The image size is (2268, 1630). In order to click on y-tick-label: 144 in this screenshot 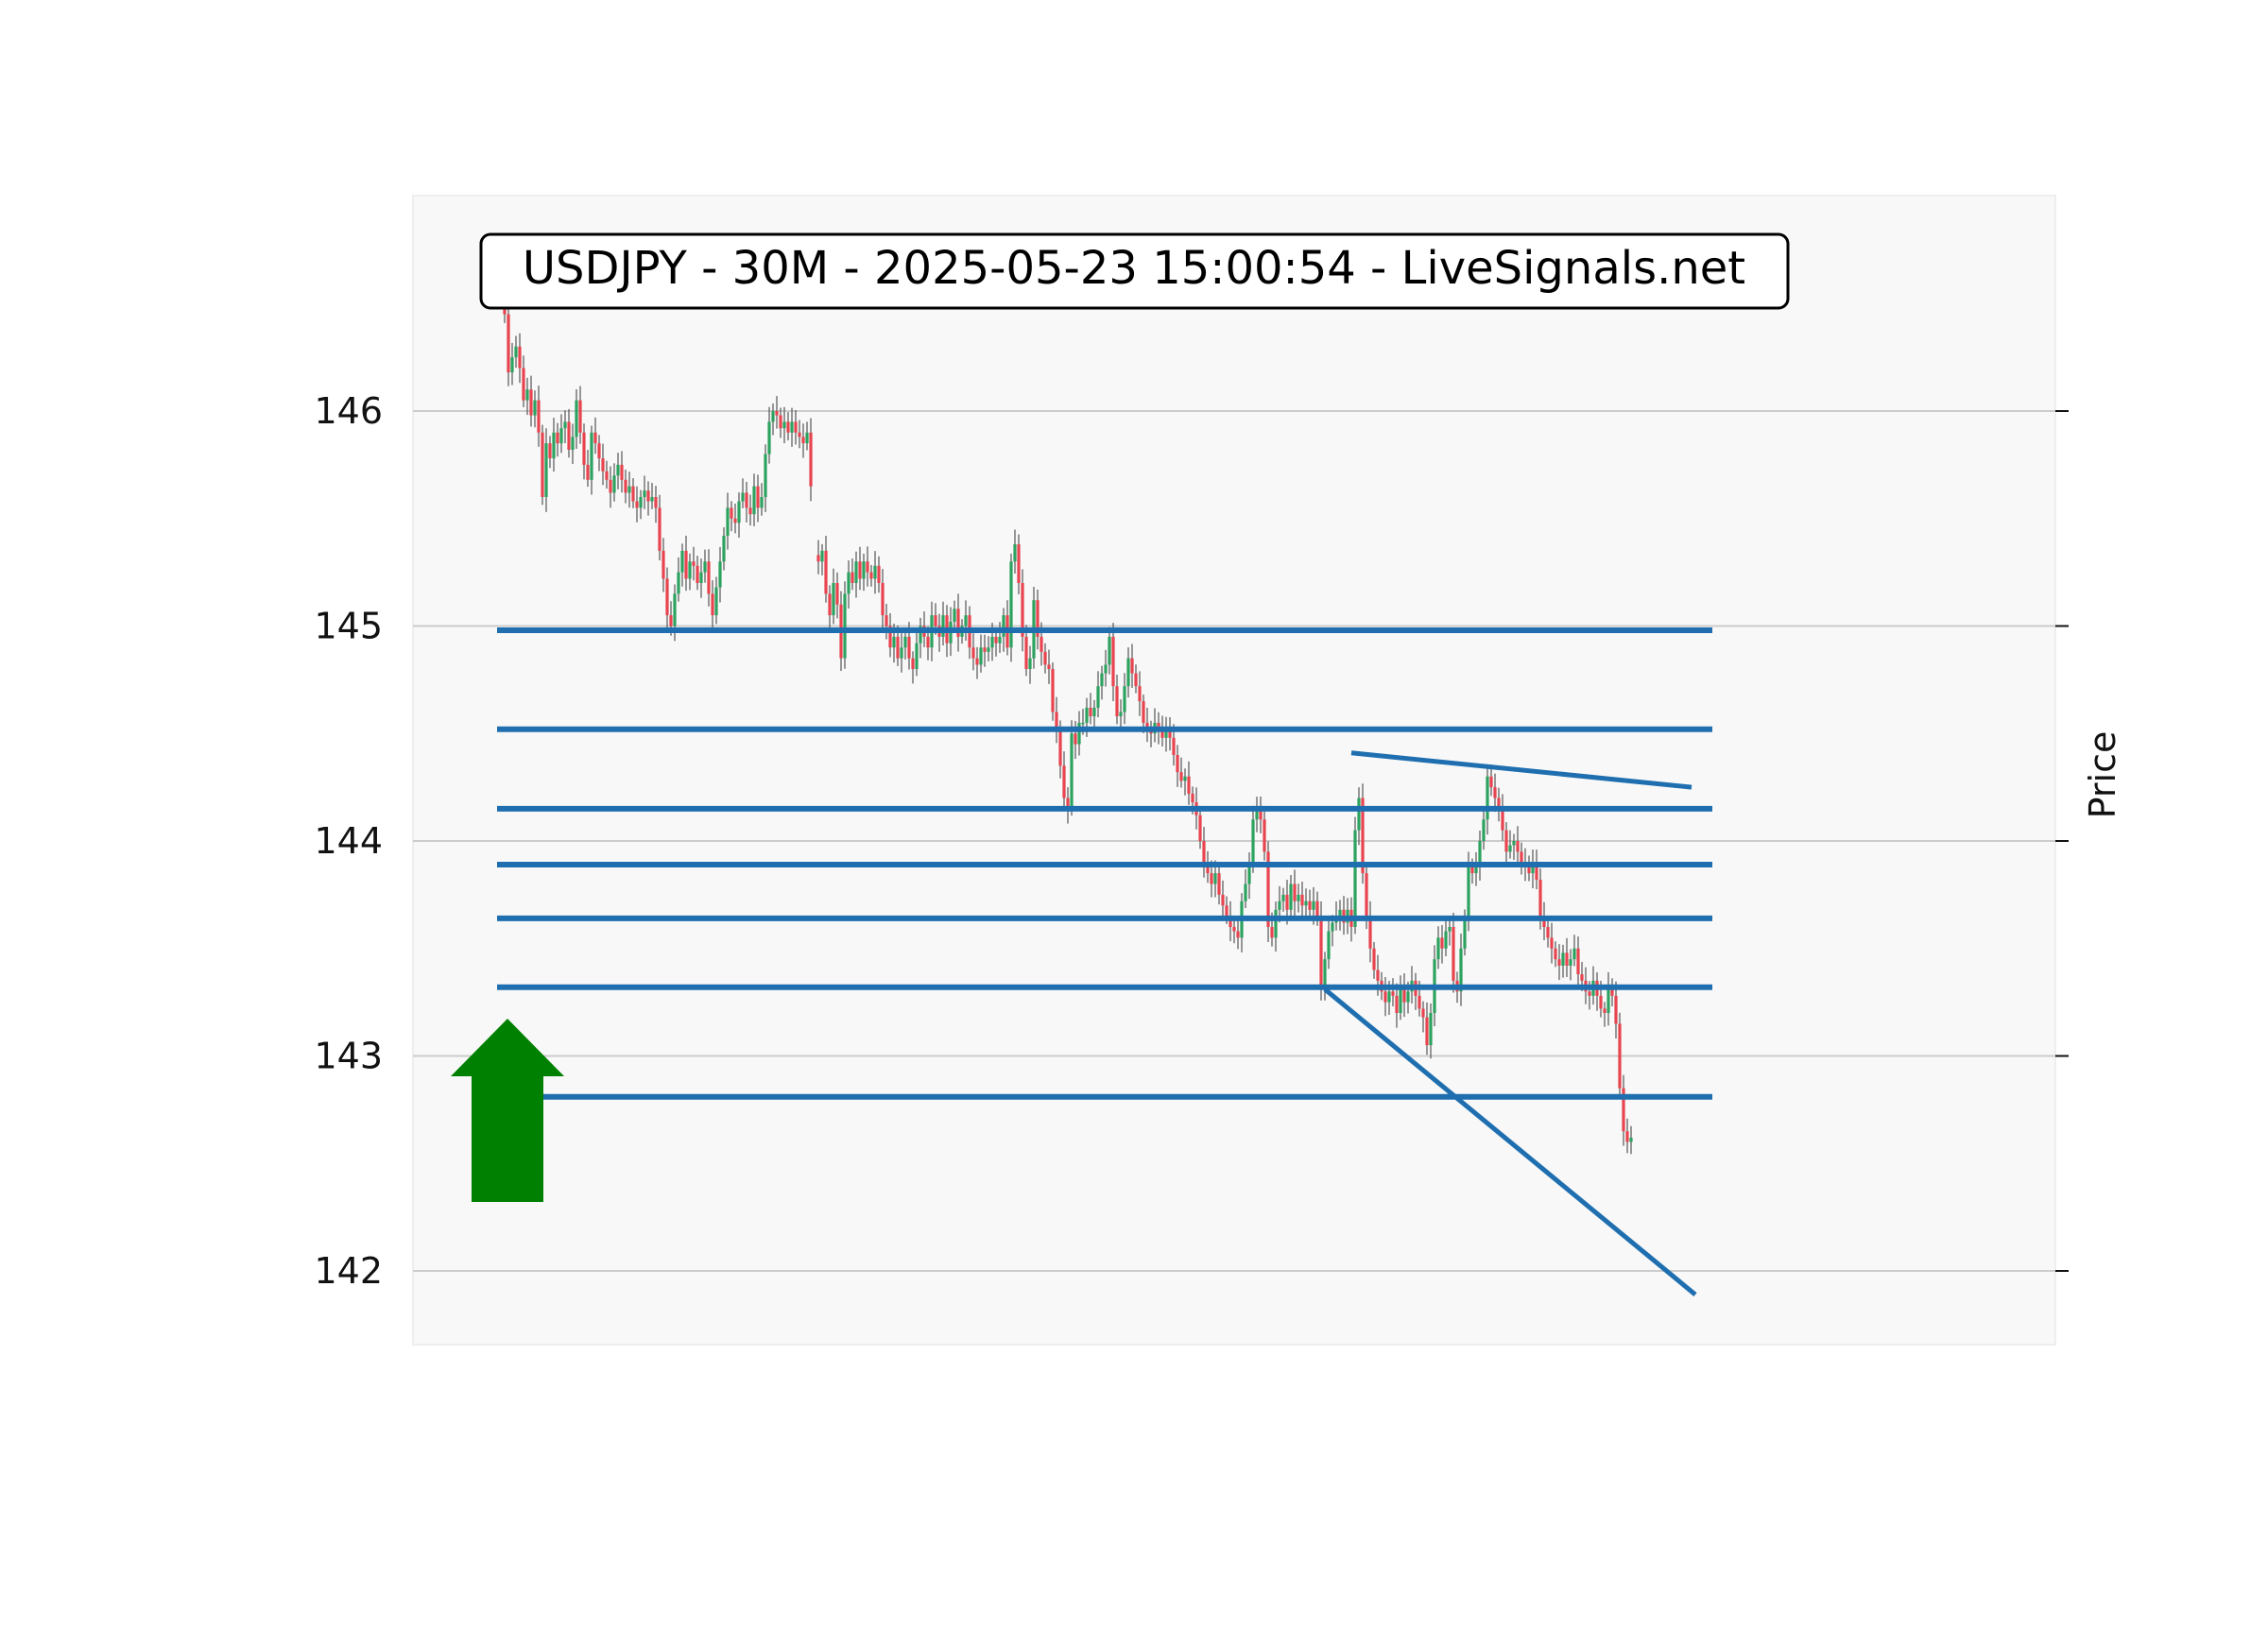, I will do `click(348, 841)`.